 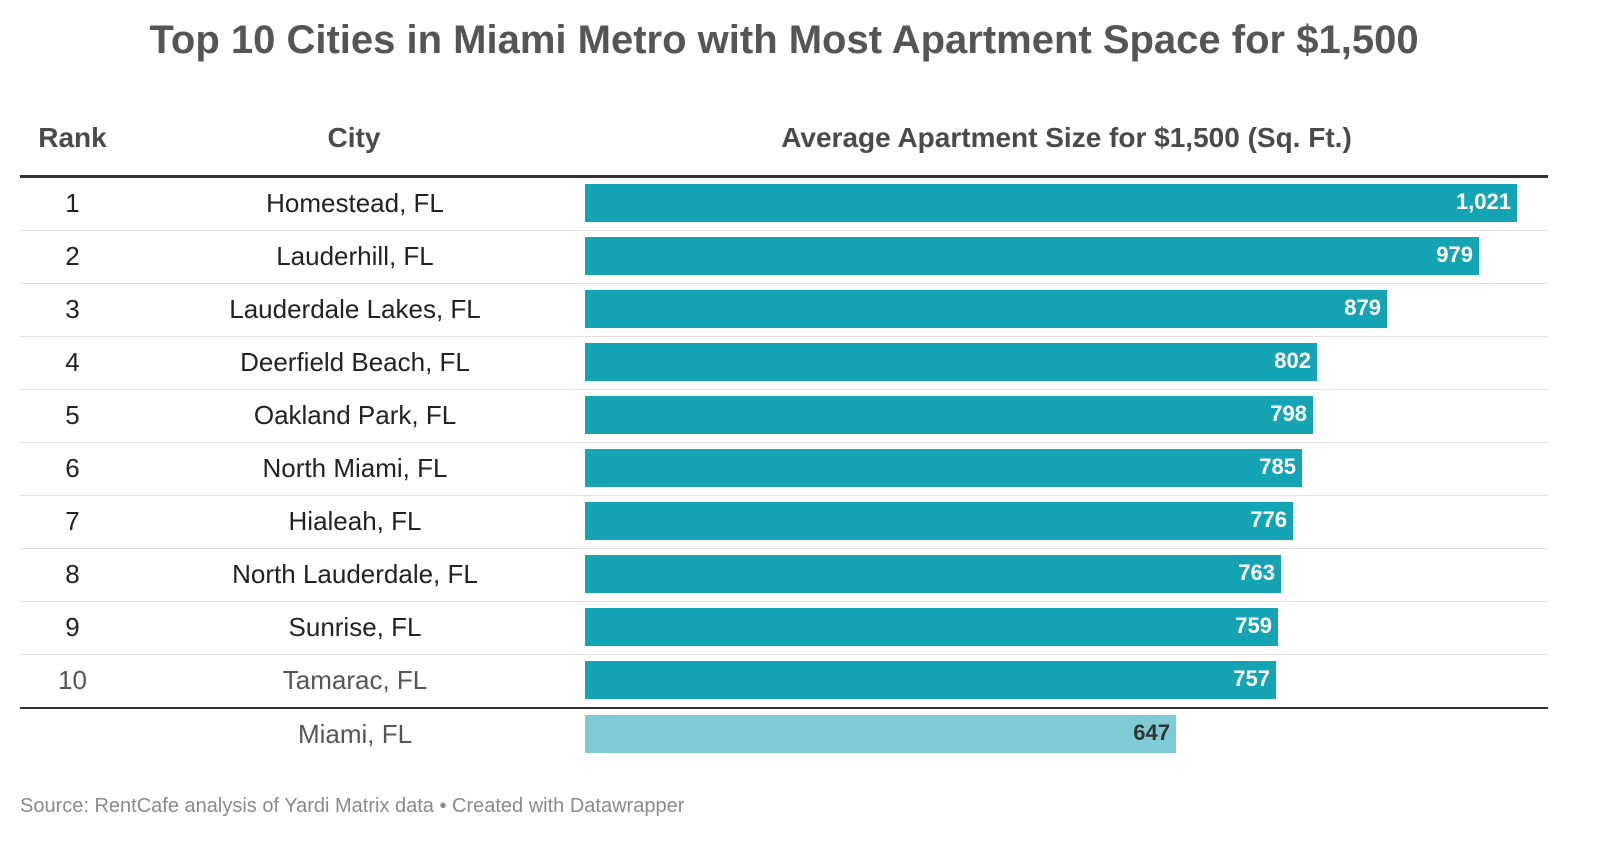 What do you see at coordinates (1151, 732) in the screenshot?
I see `bar-value-label: 647` at bounding box center [1151, 732].